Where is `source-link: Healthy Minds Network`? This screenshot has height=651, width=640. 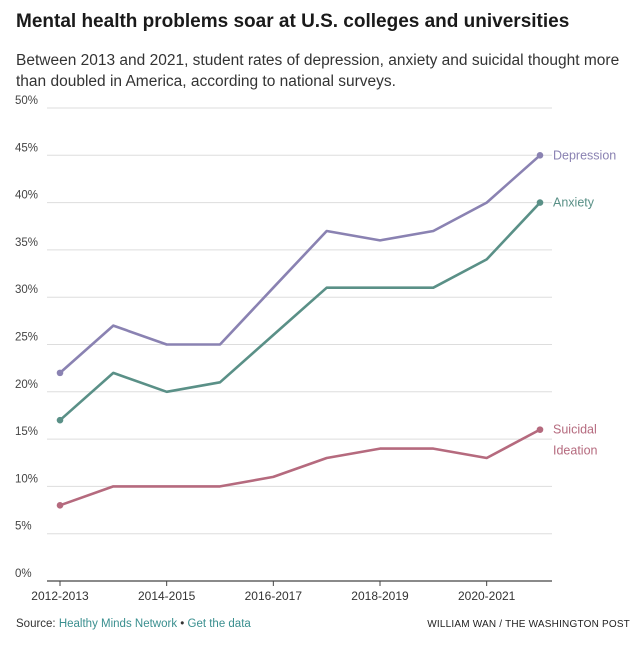
source-link: Healthy Minds Network is located at coordinates (118, 624).